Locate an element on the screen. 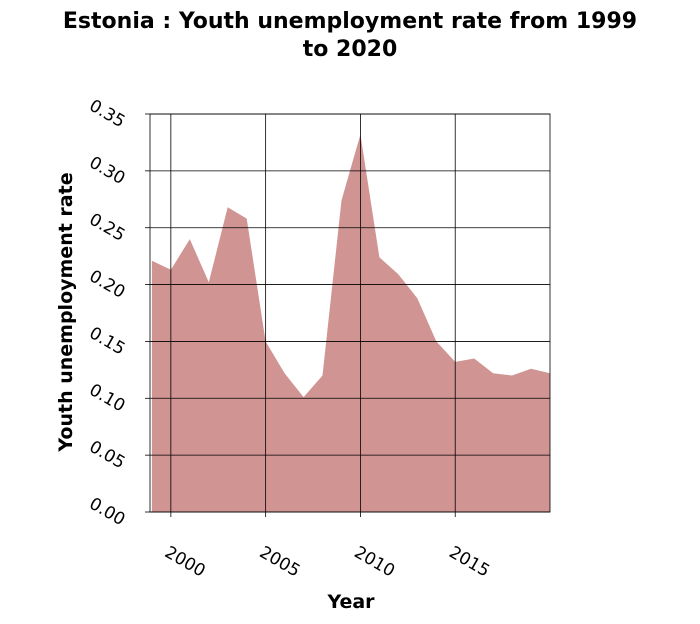 The width and height of the screenshot is (700, 624). y-tick-label-5: 0.25 is located at coordinates (107, 228).